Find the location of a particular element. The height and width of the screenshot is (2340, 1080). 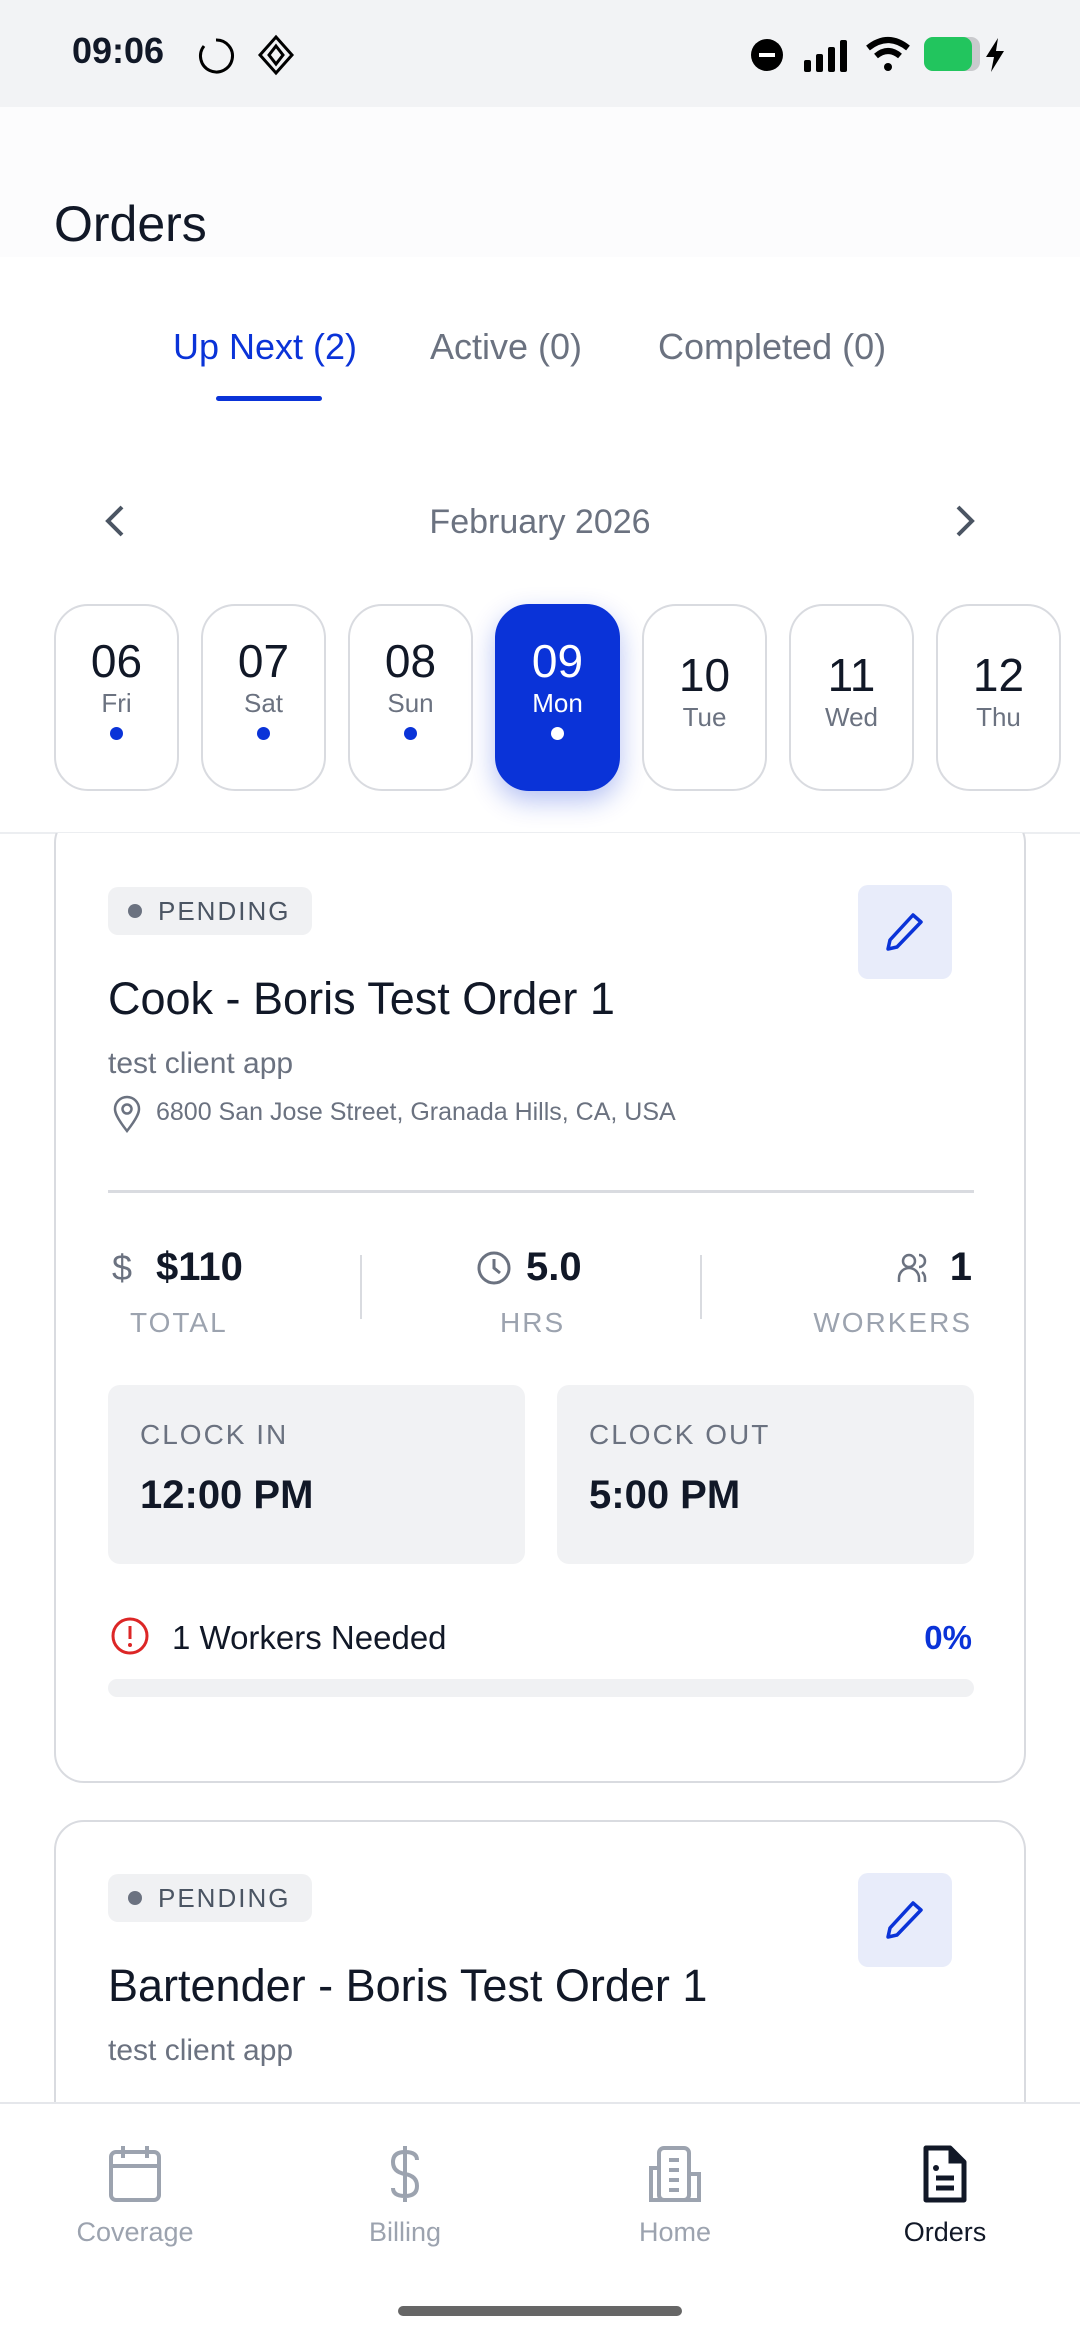

tab-active: Active (0) is located at coordinates (506, 346).